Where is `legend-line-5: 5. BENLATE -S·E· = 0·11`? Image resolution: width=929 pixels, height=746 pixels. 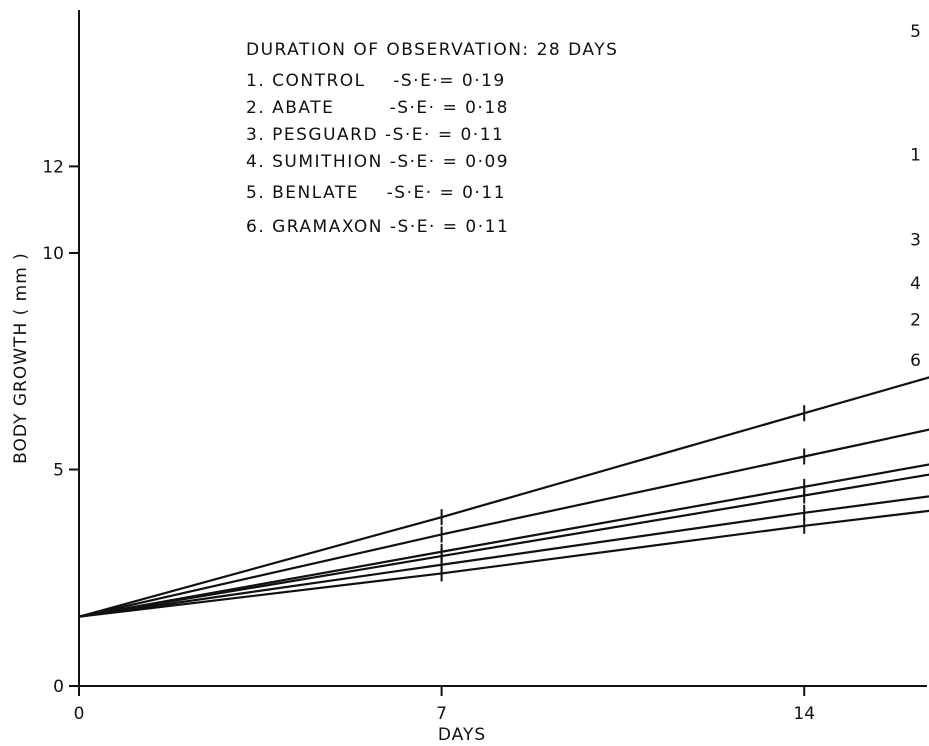
legend-line-5: 5. BENLATE -S·E· = 0·11 is located at coordinates (376, 193).